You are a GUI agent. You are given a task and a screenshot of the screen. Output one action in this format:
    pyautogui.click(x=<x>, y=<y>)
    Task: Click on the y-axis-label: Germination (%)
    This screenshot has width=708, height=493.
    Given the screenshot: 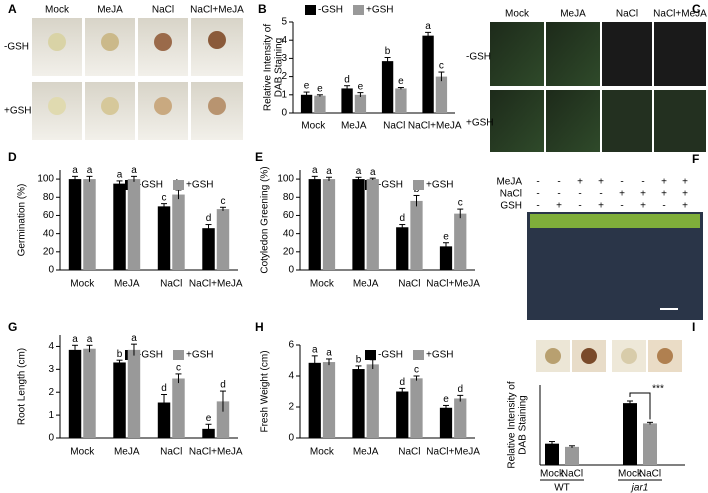 What is the action you would take?
    pyautogui.click(x=22, y=220)
    